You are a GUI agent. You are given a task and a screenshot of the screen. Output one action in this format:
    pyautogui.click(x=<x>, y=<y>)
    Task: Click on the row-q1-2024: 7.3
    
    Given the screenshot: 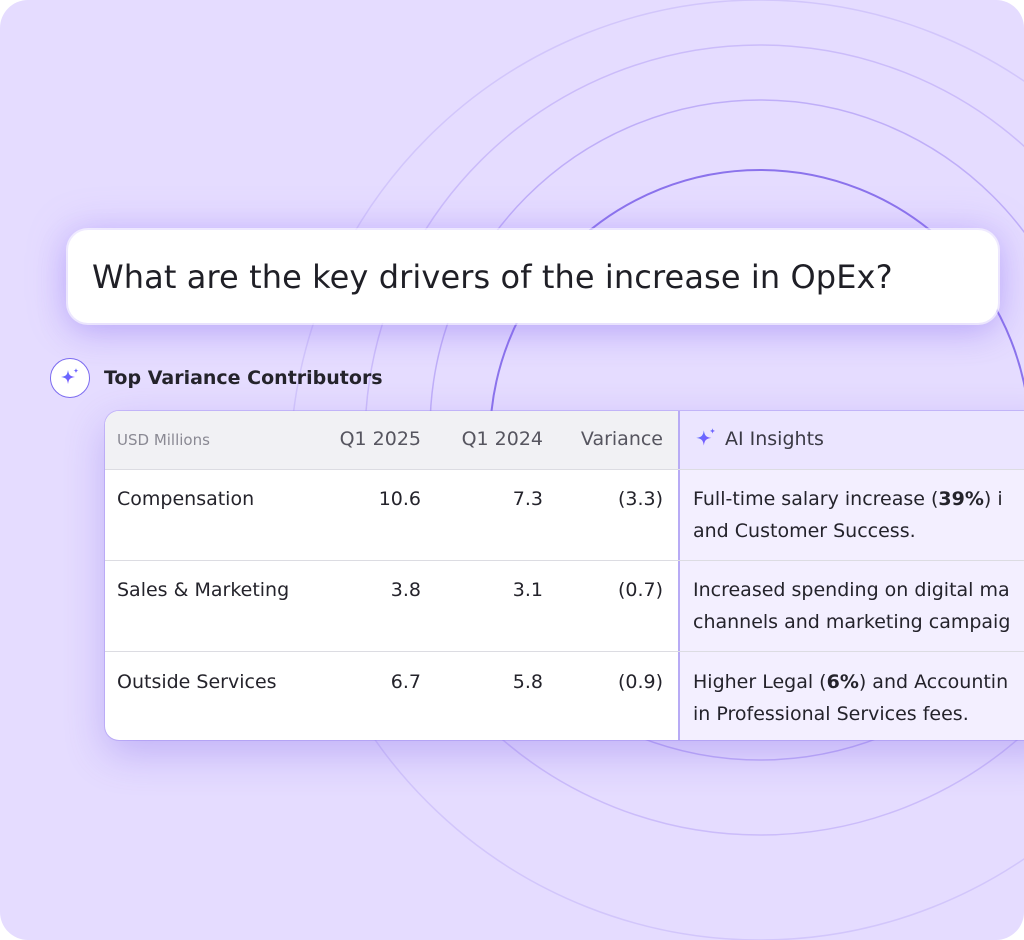 What is the action you would take?
    pyautogui.click(x=527, y=499)
    